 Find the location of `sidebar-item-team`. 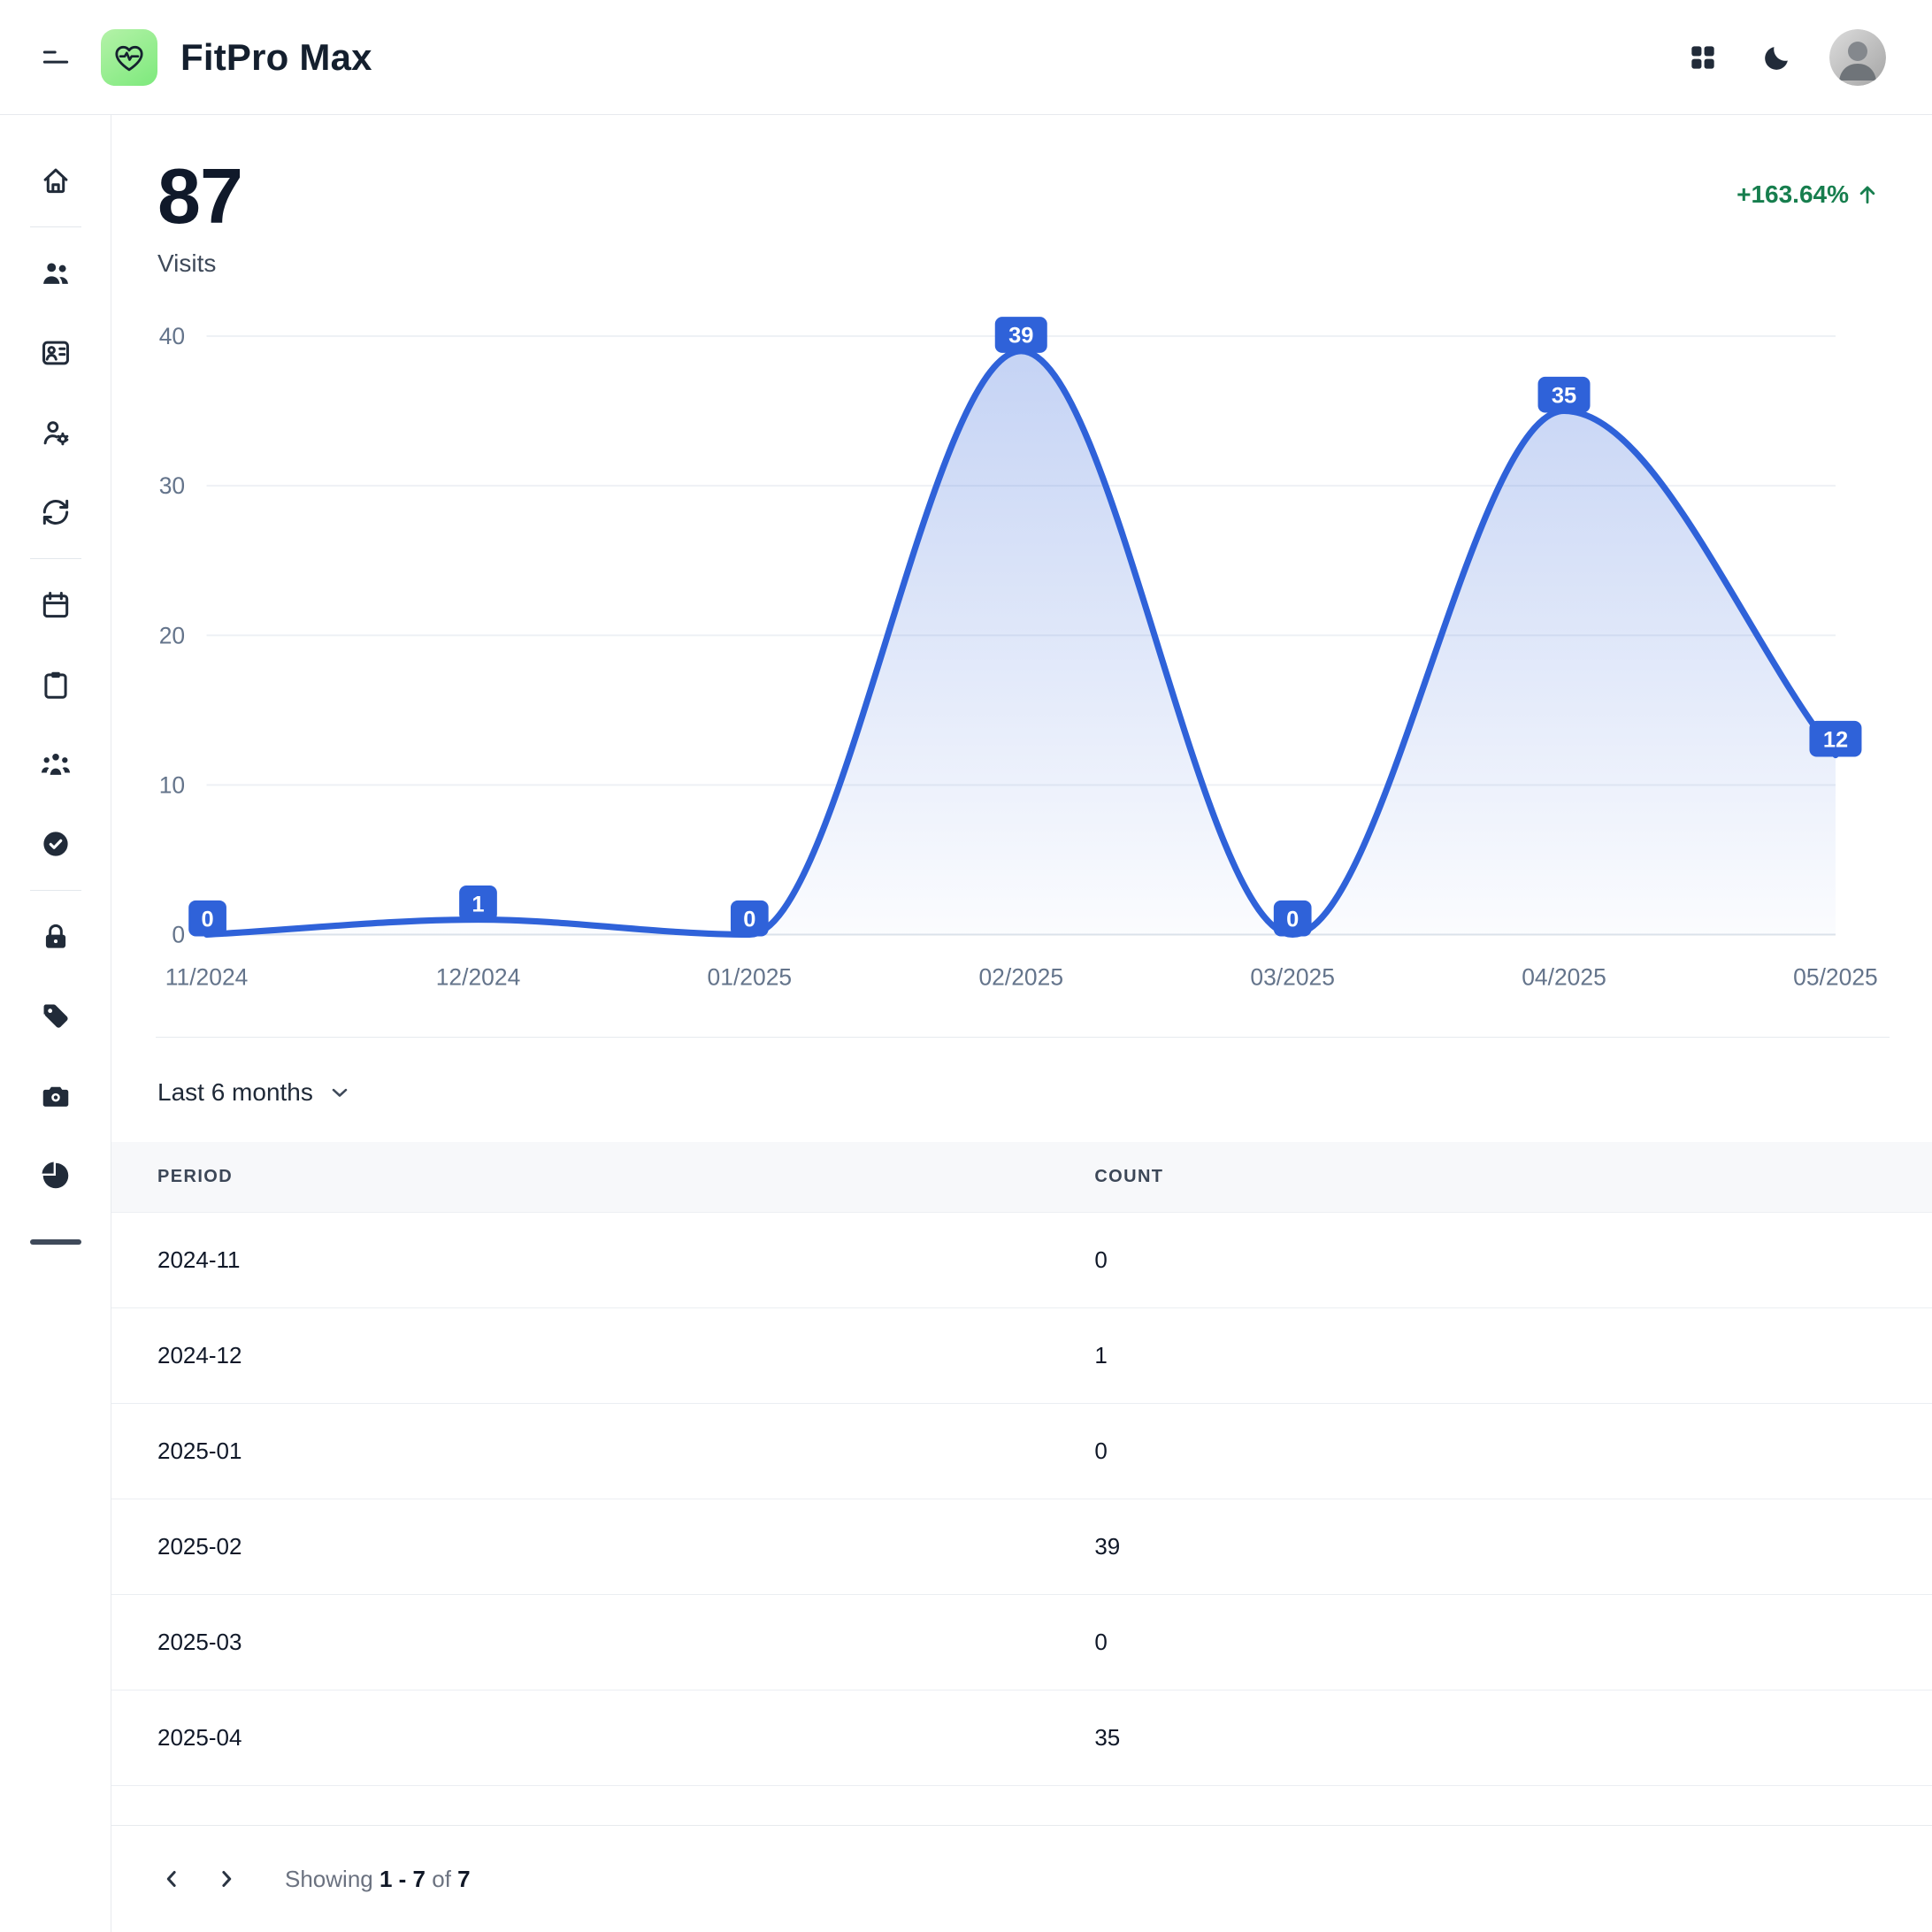

sidebar-item-team is located at coordinates (55, 764).